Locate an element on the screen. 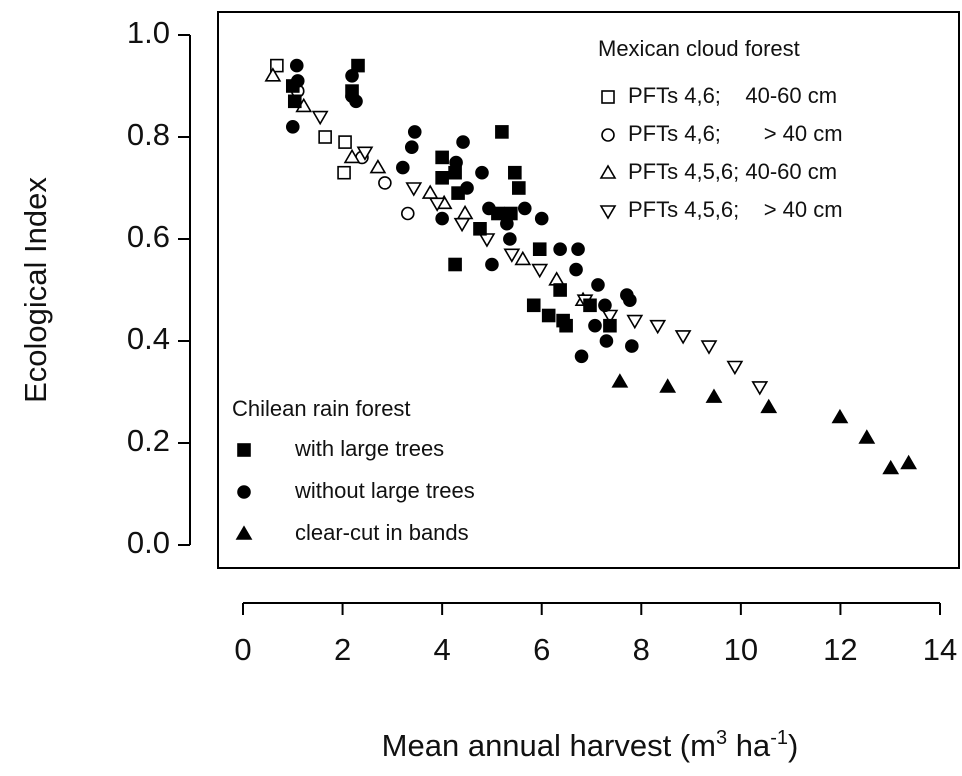  legend-label: PFTs 4,6; 40-60 cm is located at coordinates (732, 95).